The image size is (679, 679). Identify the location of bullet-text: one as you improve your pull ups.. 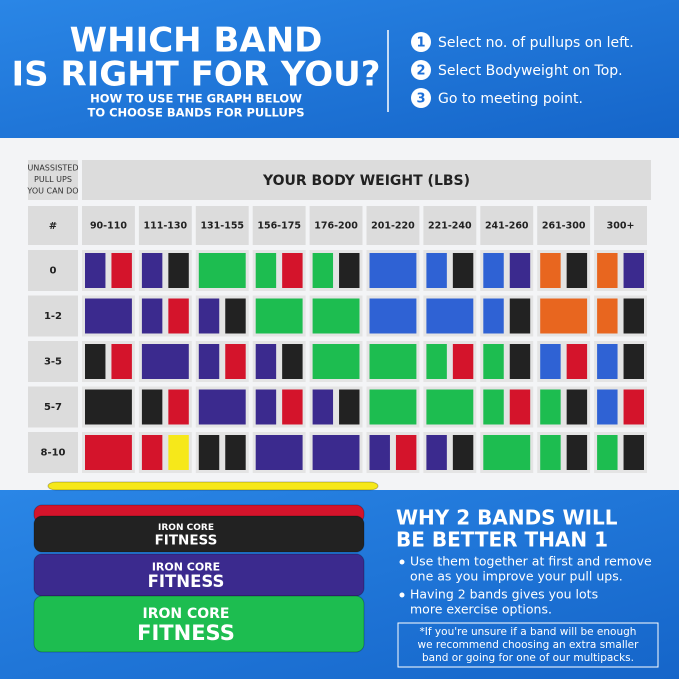
(516, 576).